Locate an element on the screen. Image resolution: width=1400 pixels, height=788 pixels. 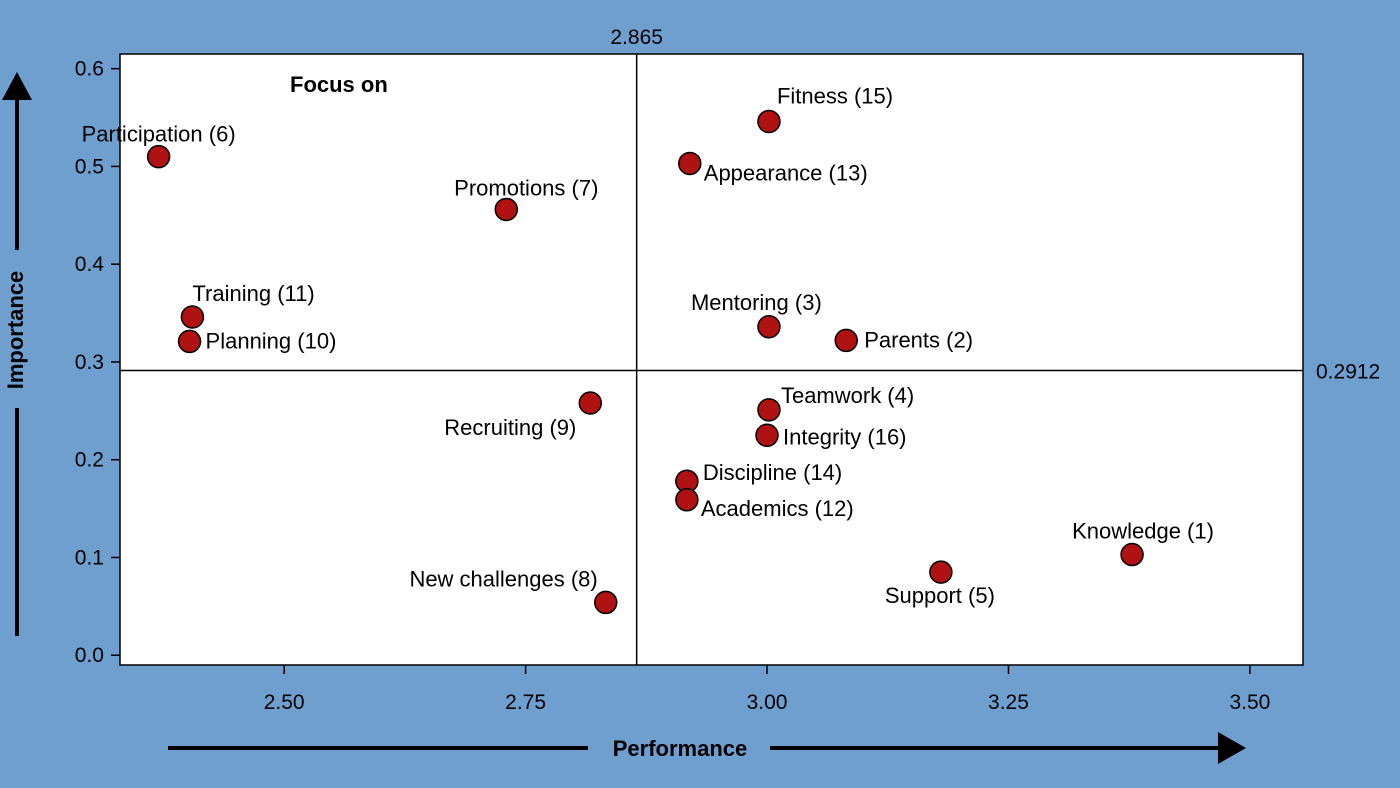
x-ref-label: 2.865 is located at coordinates (636, 37).